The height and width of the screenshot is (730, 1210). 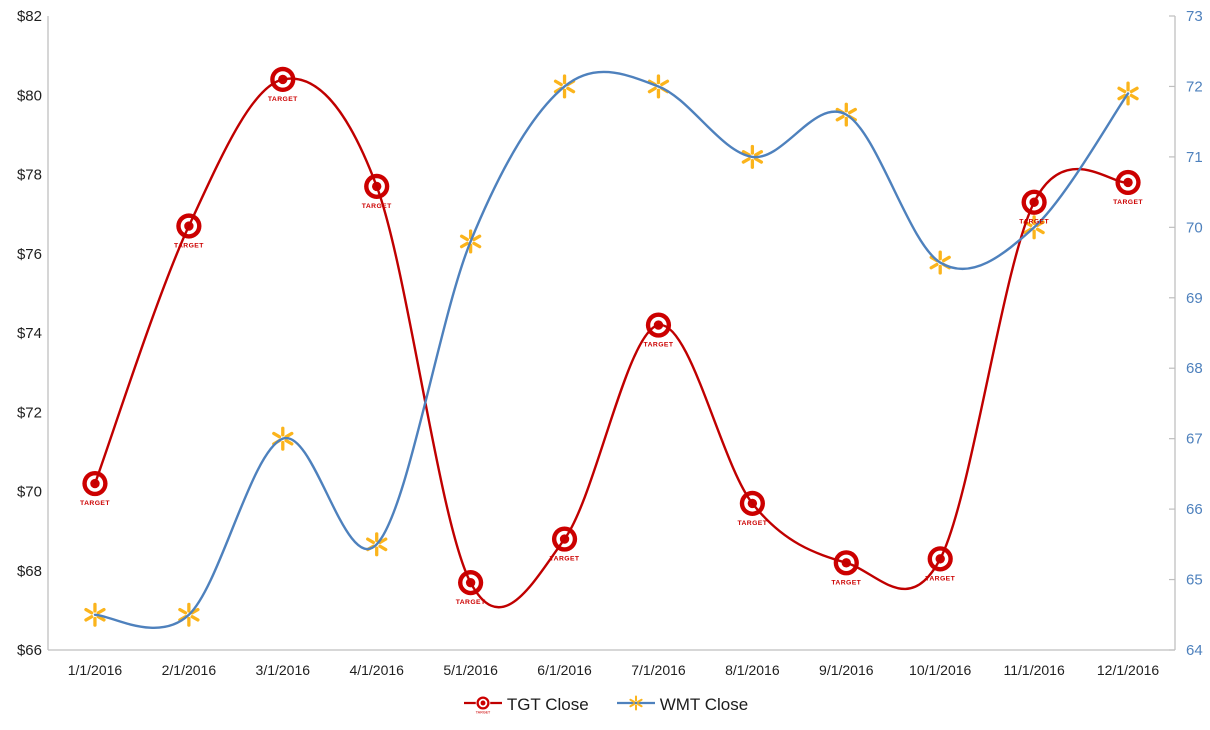 I want to click on left-axis-tick-label: $66, so click(x=29, y=650).